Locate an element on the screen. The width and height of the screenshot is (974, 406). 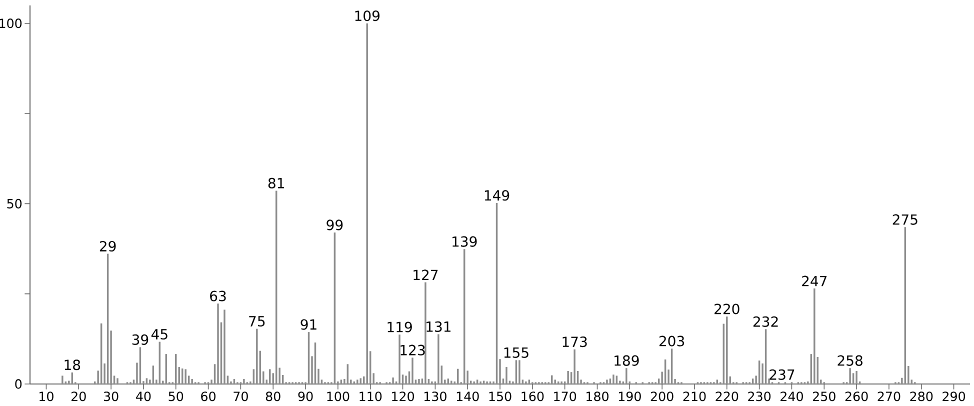
x-tick-label: 60 is located at coordinates (208, 397).